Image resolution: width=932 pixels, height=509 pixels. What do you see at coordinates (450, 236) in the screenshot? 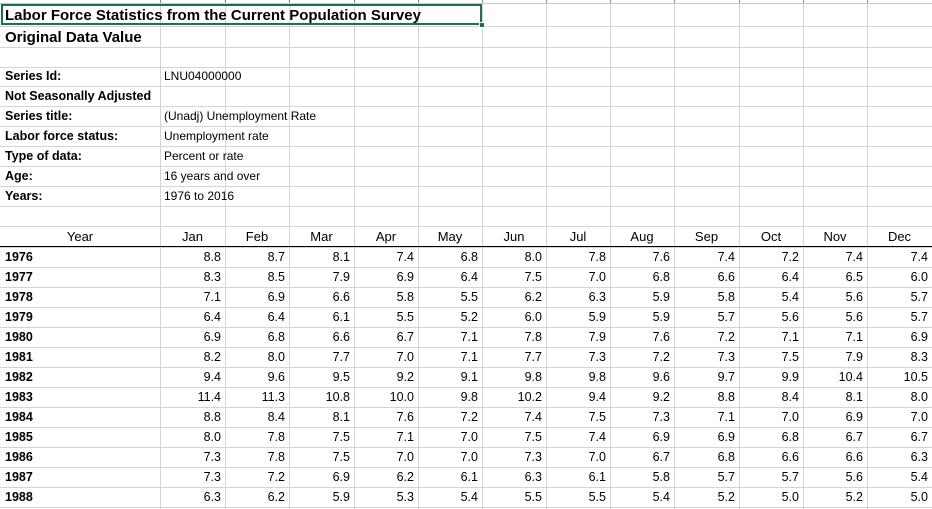
I see `column-header-may: May` at bounding box center [450, 236].